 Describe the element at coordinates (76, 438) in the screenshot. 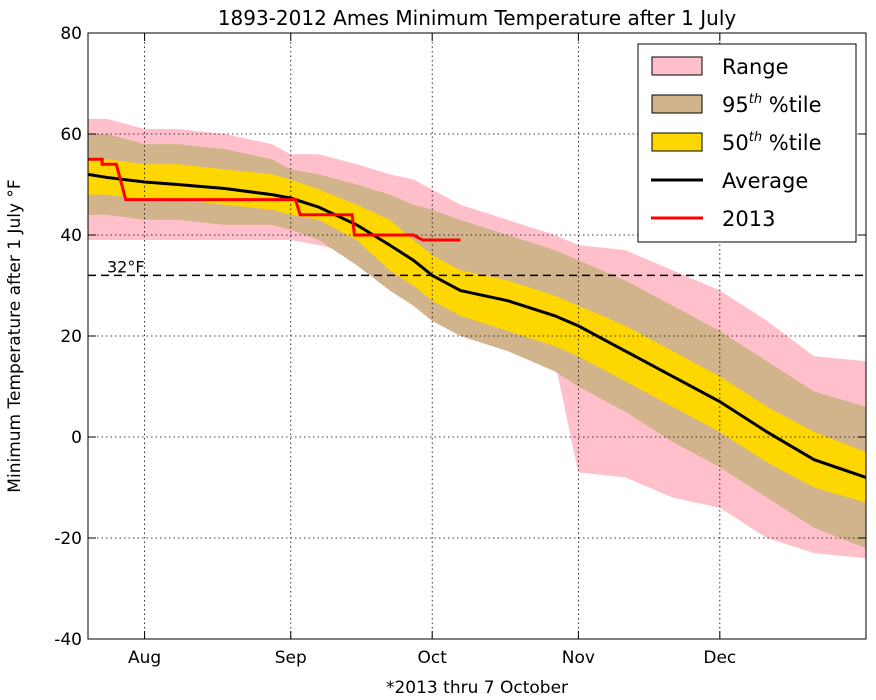

I see `y-tick-label: 0` at that location.